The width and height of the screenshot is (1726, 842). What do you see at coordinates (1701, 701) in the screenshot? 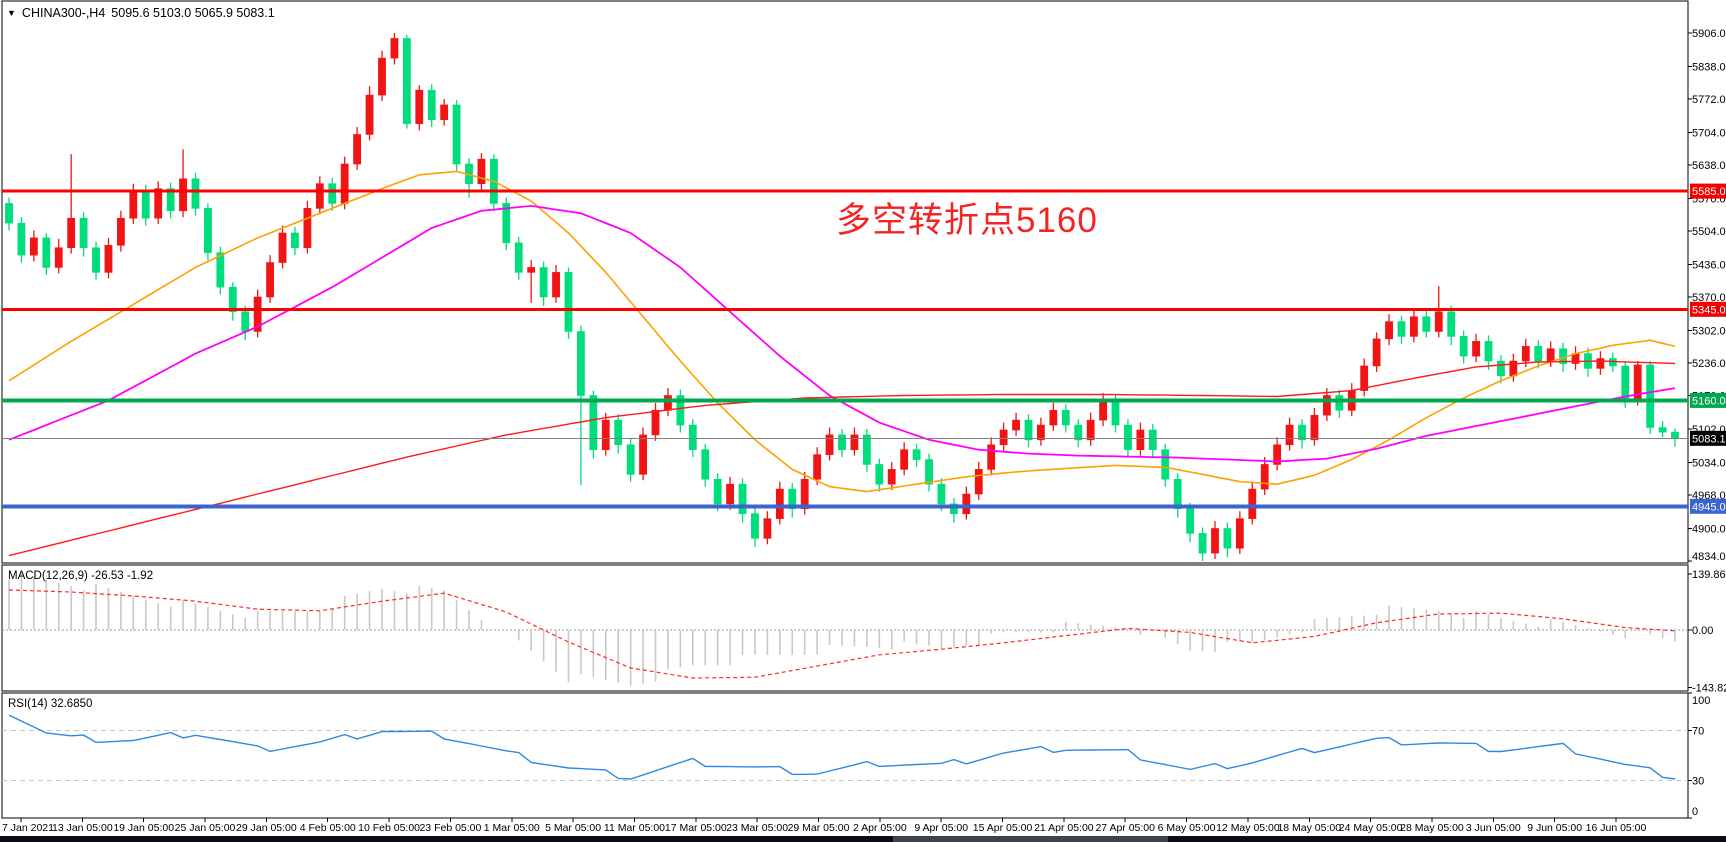
I see `axis-tick-label: 100` at bounding box center [1701, 701].